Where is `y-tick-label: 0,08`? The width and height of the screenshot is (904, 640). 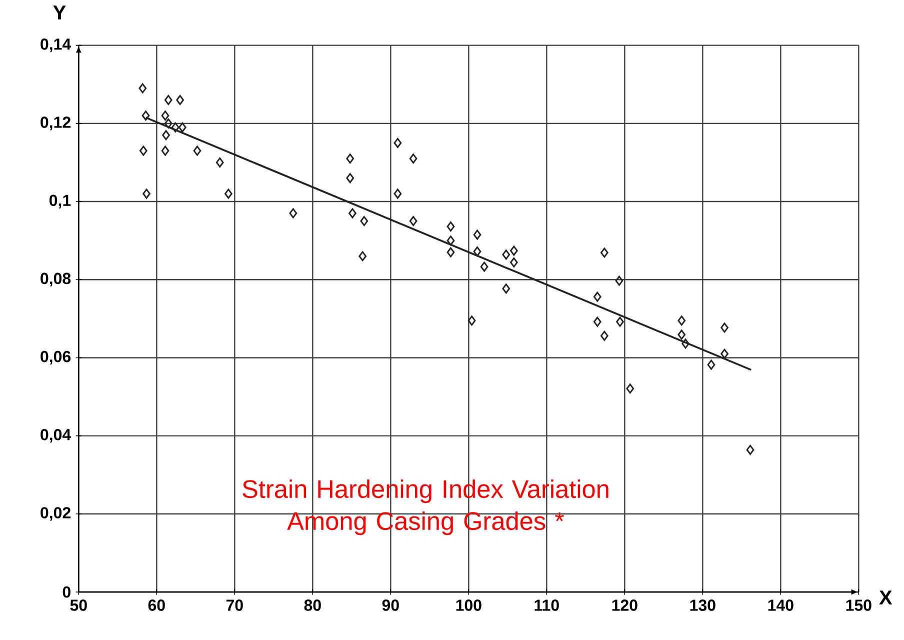 y-tick-label: 0,08 is located at coordinates (55, 279).